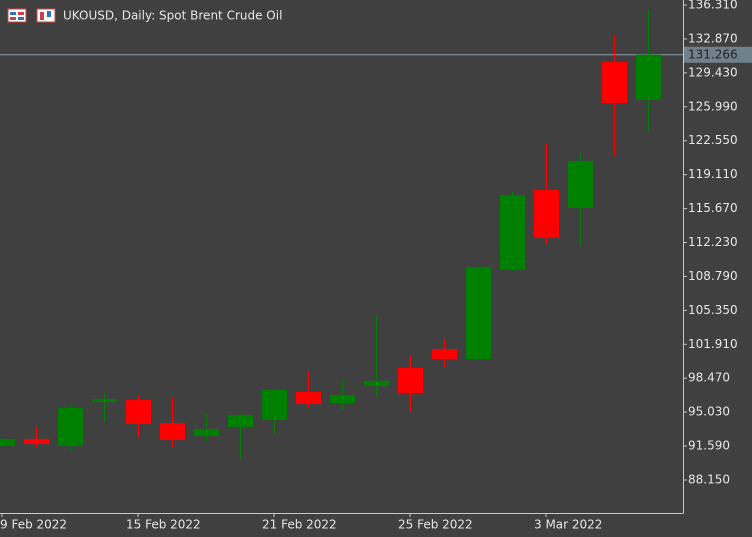 This screenshot has height=537, width=752. I want to click on x-tick-label: 9 Feb 2022, so click(33, 525).